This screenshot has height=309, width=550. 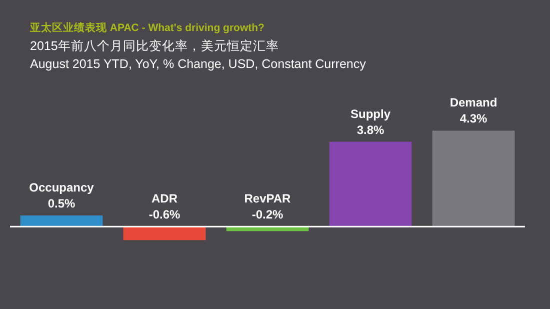 What do you see at coordinates (62, 203) in the screenshot?
I see `data-label: 0.5%` at bounding box center [62, 203].